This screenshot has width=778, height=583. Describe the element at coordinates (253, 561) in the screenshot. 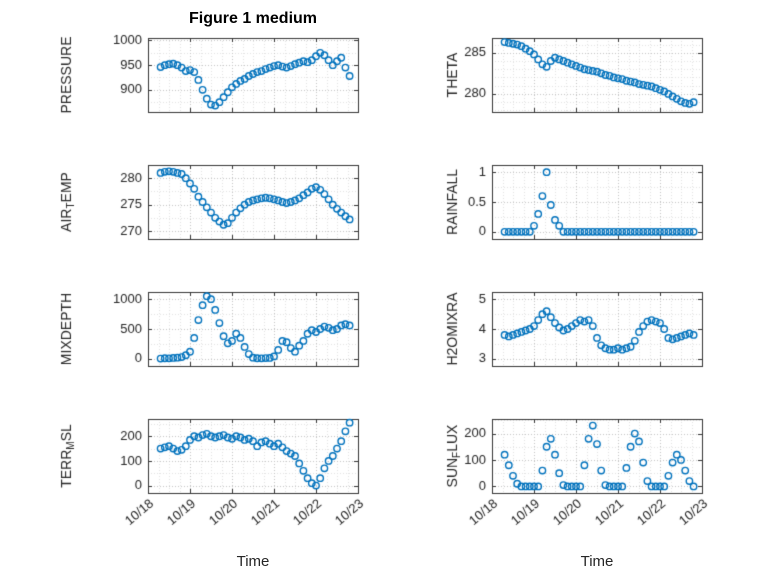

I see `x-axis-label-left: Time` at that location.